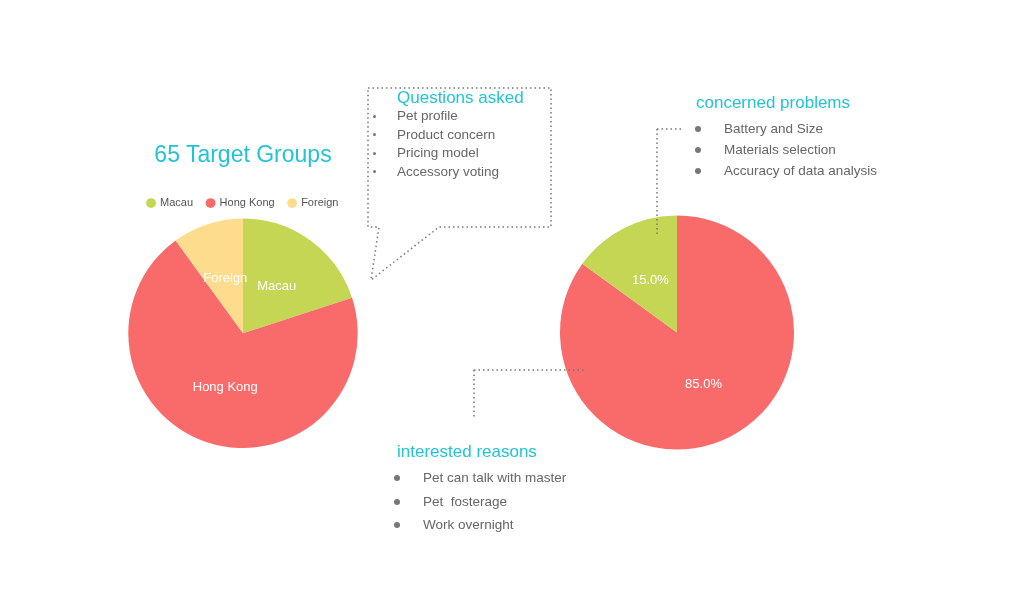  Describe the element at coordinates (427, 115) in the screenshot. I see `text: Pet profile` at that location.